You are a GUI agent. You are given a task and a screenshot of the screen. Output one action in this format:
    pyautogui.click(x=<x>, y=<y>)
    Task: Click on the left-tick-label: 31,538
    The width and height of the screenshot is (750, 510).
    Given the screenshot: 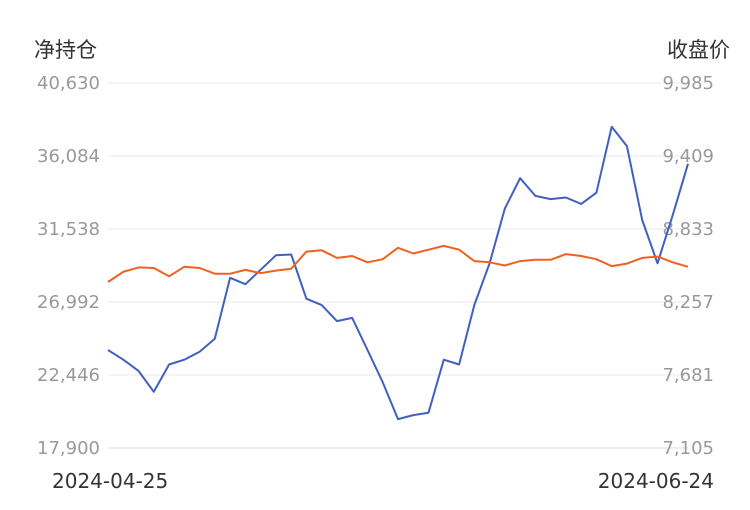 What is the action you would take?
    pyautogui.click(x=68, y=229)
    